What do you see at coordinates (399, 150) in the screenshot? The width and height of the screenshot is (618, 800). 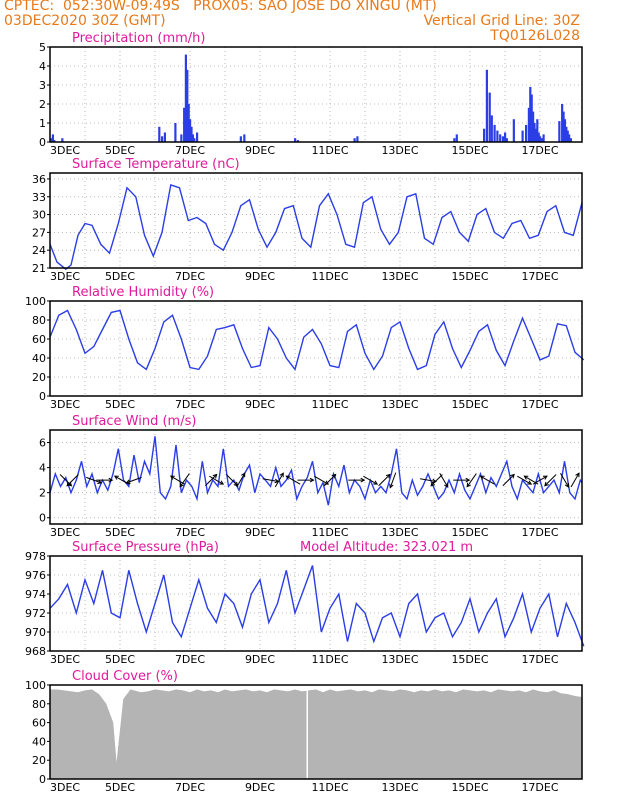 I see `precipitation-date-label: 13DEC` at bounding box center [399, 150].